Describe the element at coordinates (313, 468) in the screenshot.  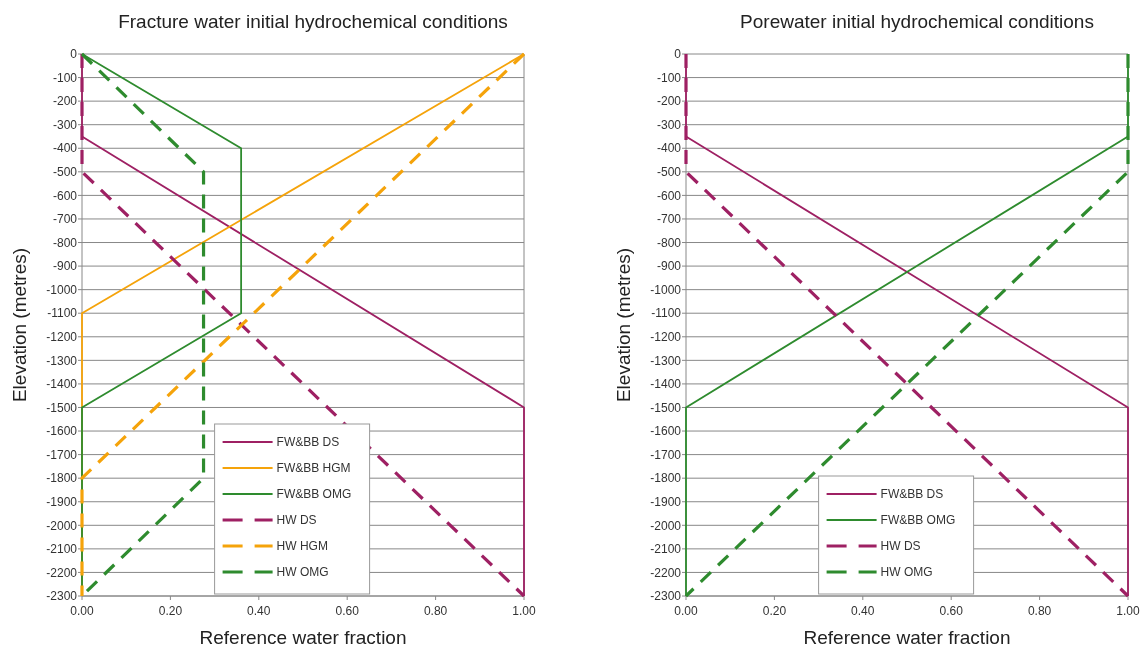
I see `legend-label: FW&BB HGM` at that location.